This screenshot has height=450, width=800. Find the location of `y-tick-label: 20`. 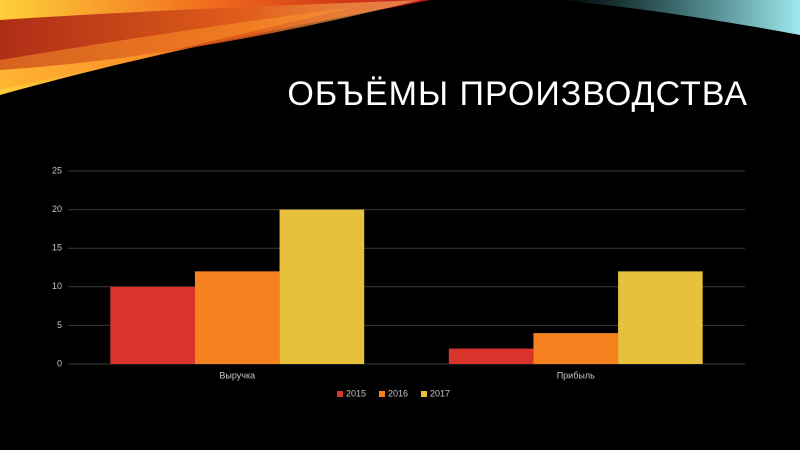

y-tick-label: 20 is located at coordinates (57, 209).